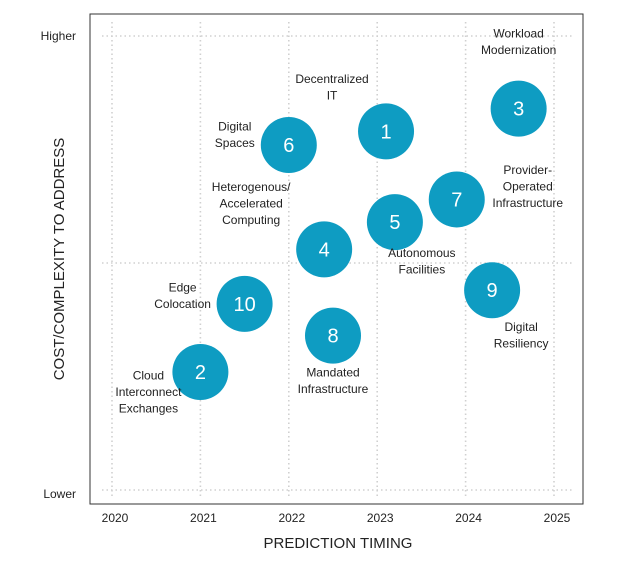 The height and width of the screenshot is (565, 619). What do you see at coordinates (203, 518) in the screenshot?
I see `x-tick-label: 2021` at bounding box center [203, 518].